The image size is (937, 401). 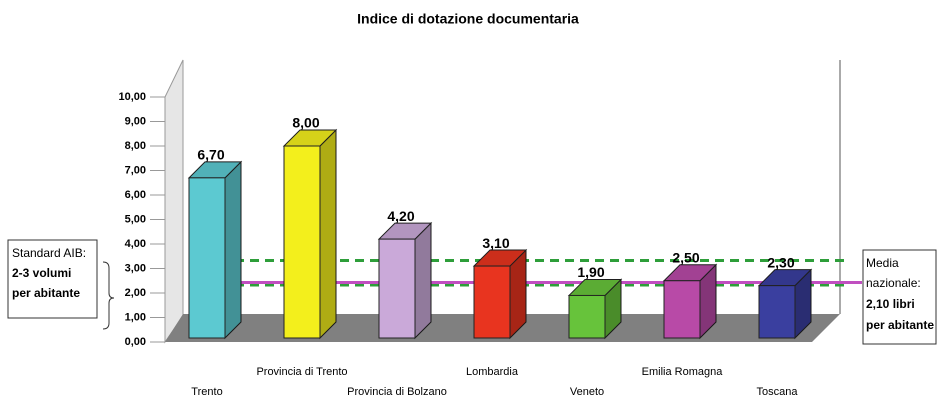 I want to click on y-tick-label: 4,00, so click(x=135, y=244).